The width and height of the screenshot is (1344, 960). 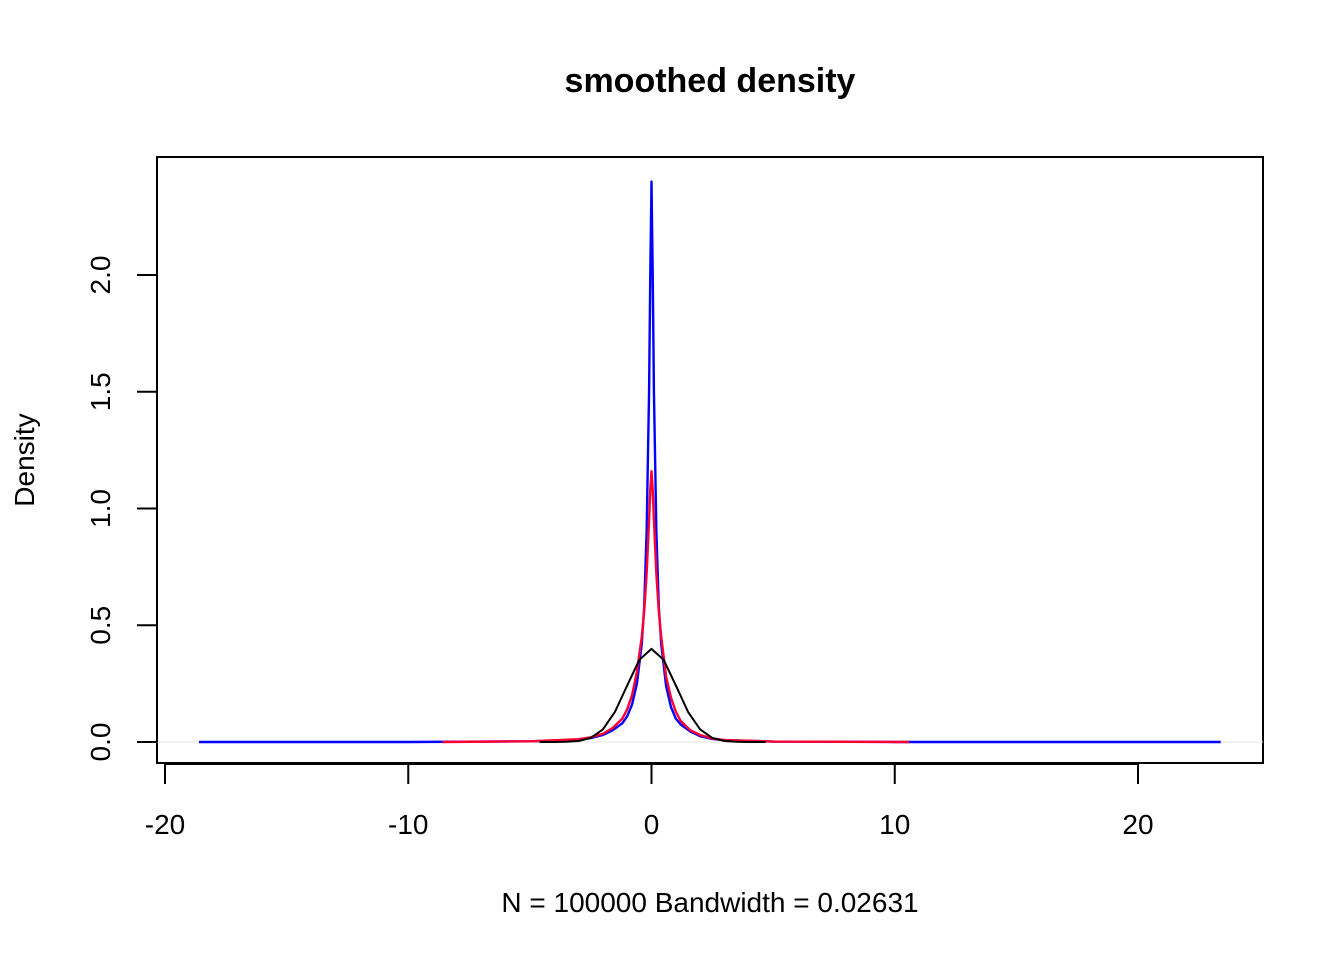 What do you see at coordinates (1137, 824) in the screenshot?
I see `x-tick-label: 20` at bounding box center [1137, 824].